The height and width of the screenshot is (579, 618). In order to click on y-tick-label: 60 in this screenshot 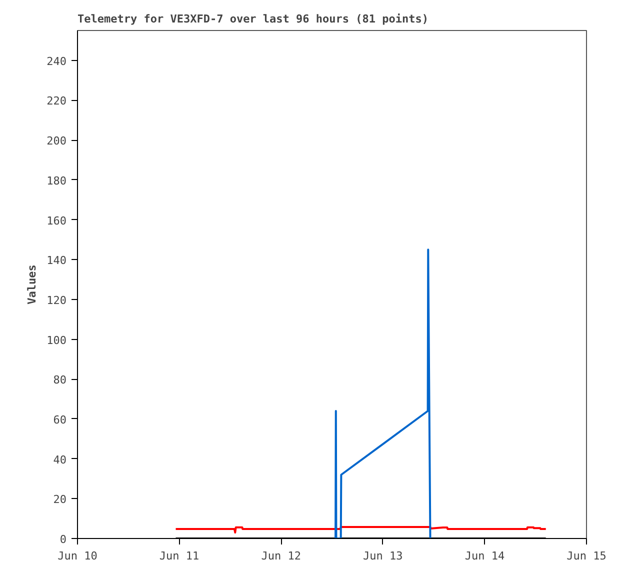, I will do `click(60, 419)`.